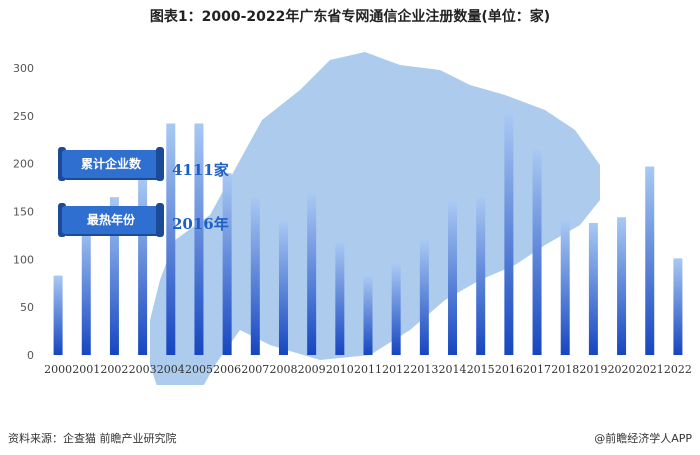 This screenshot has width=700, height=455. I want to click on bar-2020, so click(622, 286).